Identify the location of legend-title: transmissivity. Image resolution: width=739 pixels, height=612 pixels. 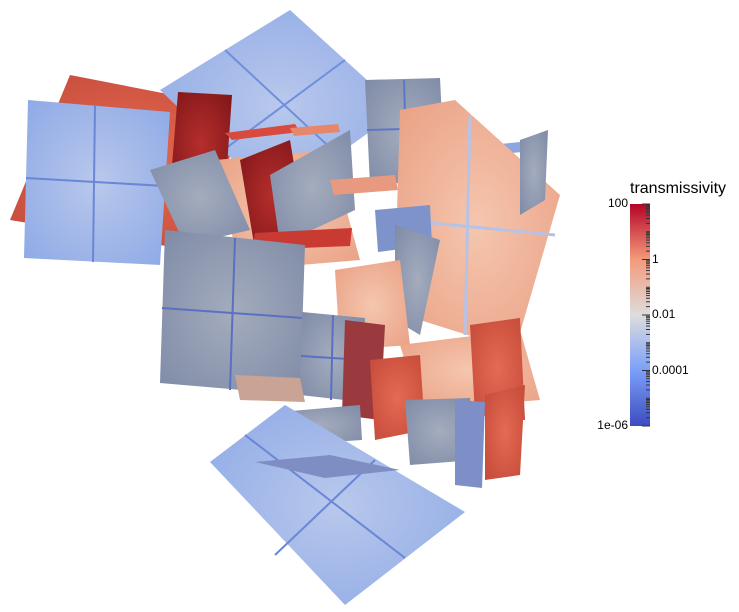
(678, 188).